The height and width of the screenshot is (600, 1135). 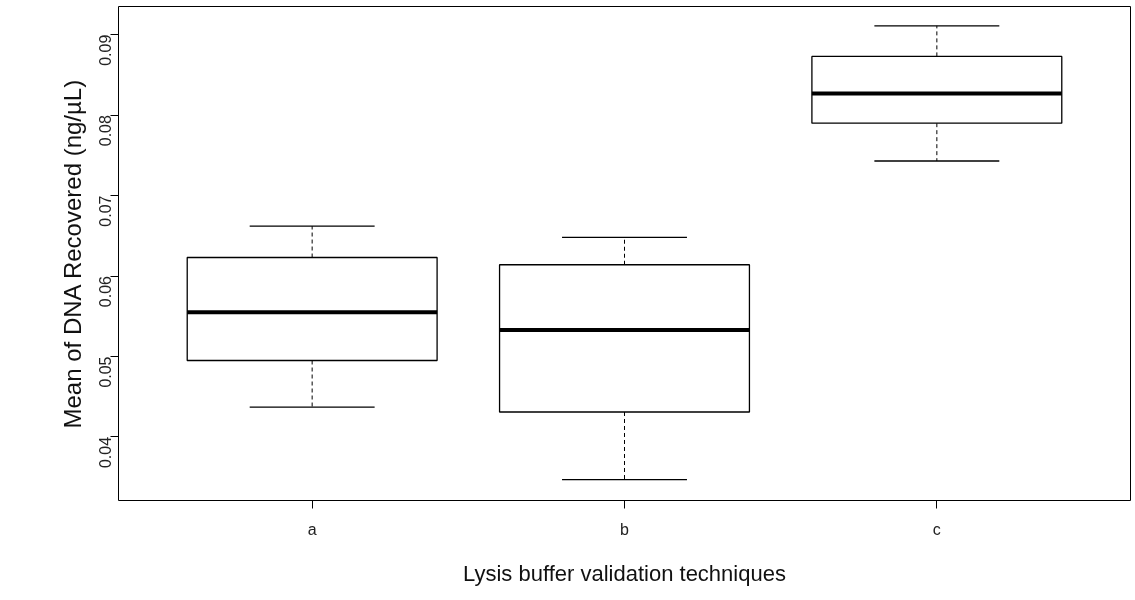 I want to click on x-tick-label: a, so click(x=312, y=529).